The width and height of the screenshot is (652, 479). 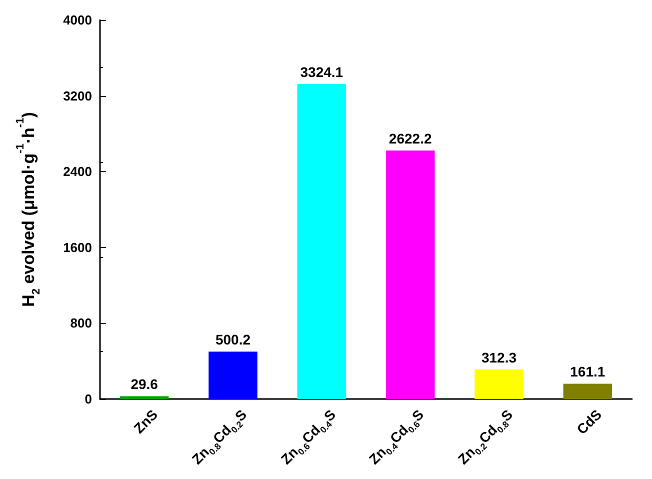 What do you see at coordinates (588, 422) in the screenshot?
I see `x-tick-label: CdS` at bounding box center [588, 422].